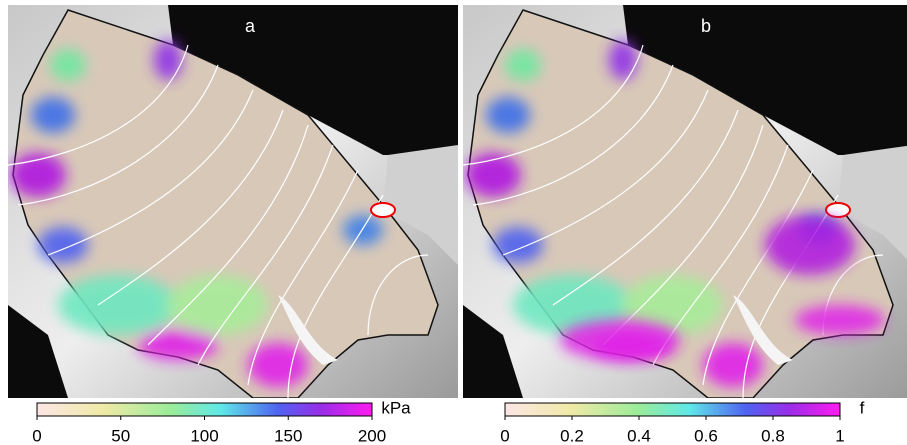 Image resolution: width=907 pixels, height=445 pixels. I want to click on tick-label: 50, so click(120, 435).